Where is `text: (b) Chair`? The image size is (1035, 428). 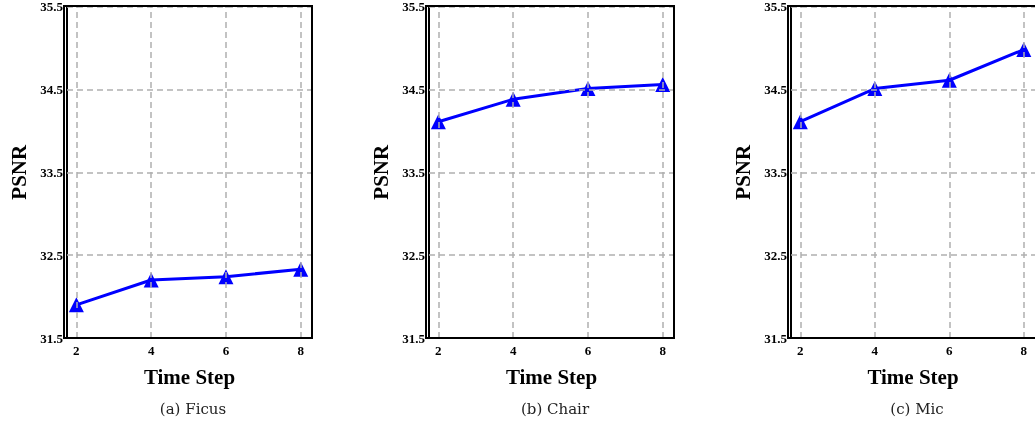 text: (b) Chair is located at coordinates (555, 408).